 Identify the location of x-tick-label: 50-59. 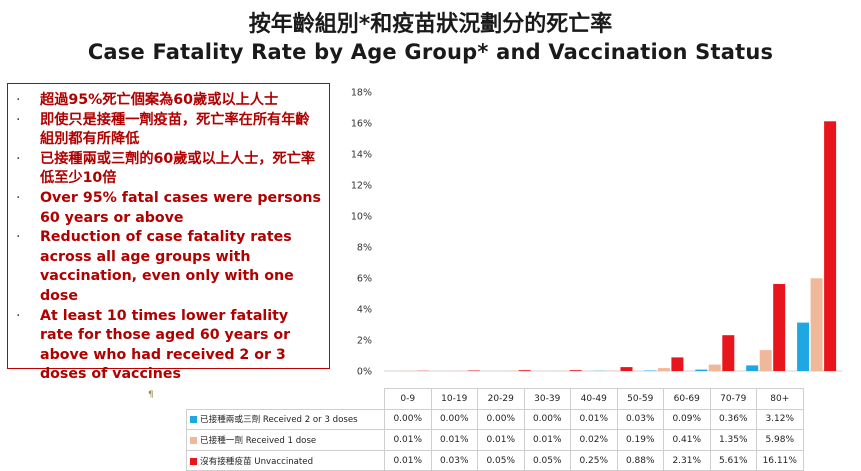
(640, 399).